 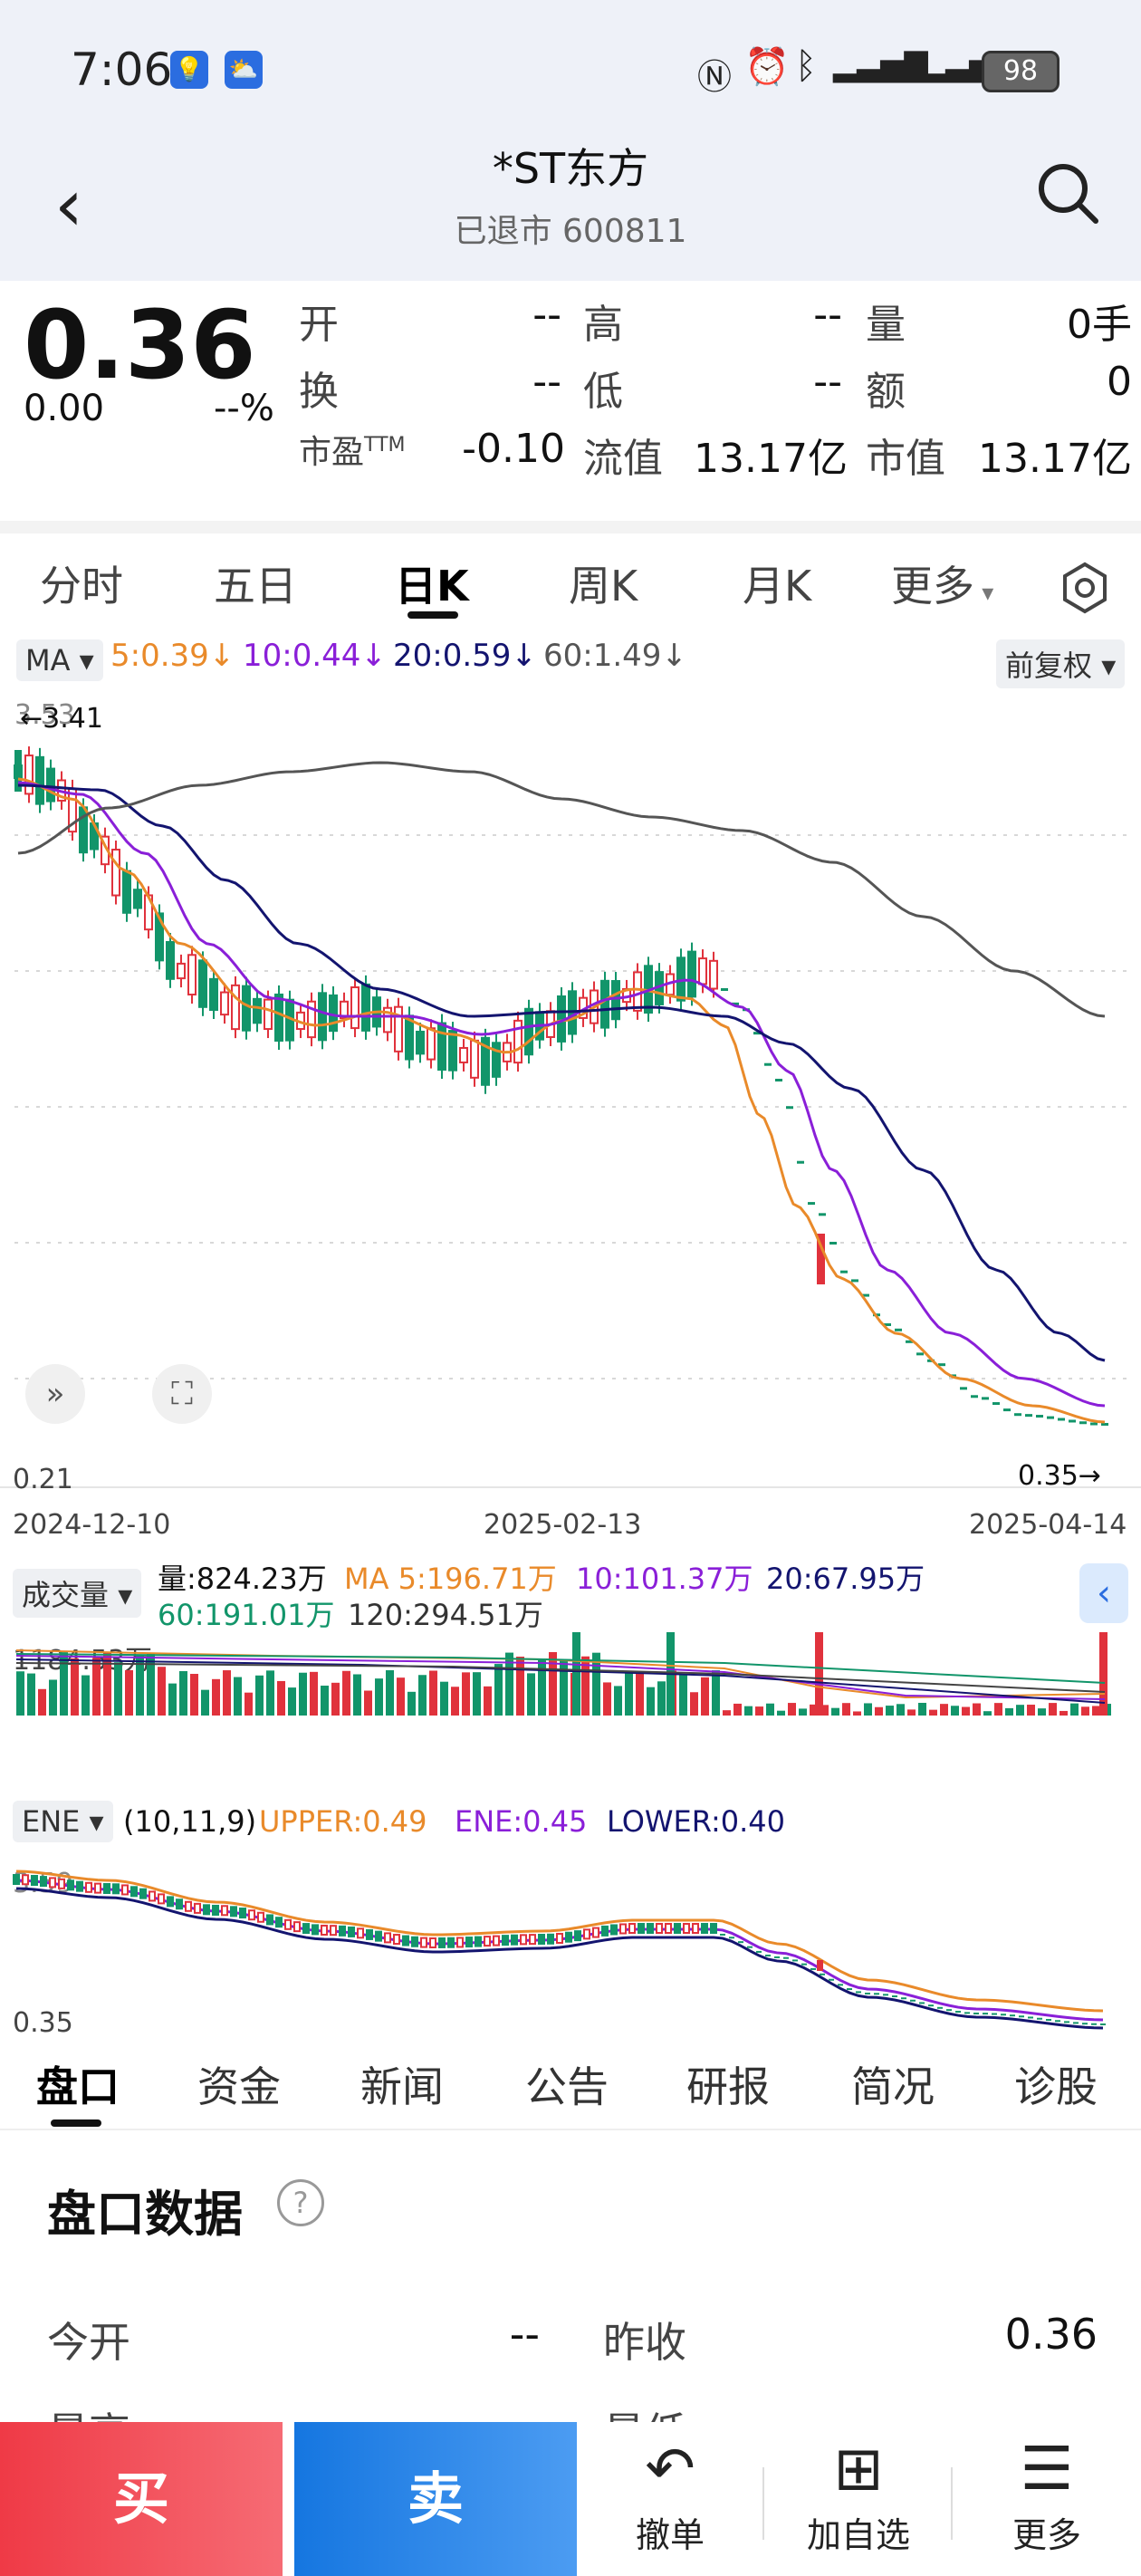 What do you see at coordinates (943, 586) in the screenshot?
I see `tab-more: 更多 ▾` at bounding box center [943, 586].